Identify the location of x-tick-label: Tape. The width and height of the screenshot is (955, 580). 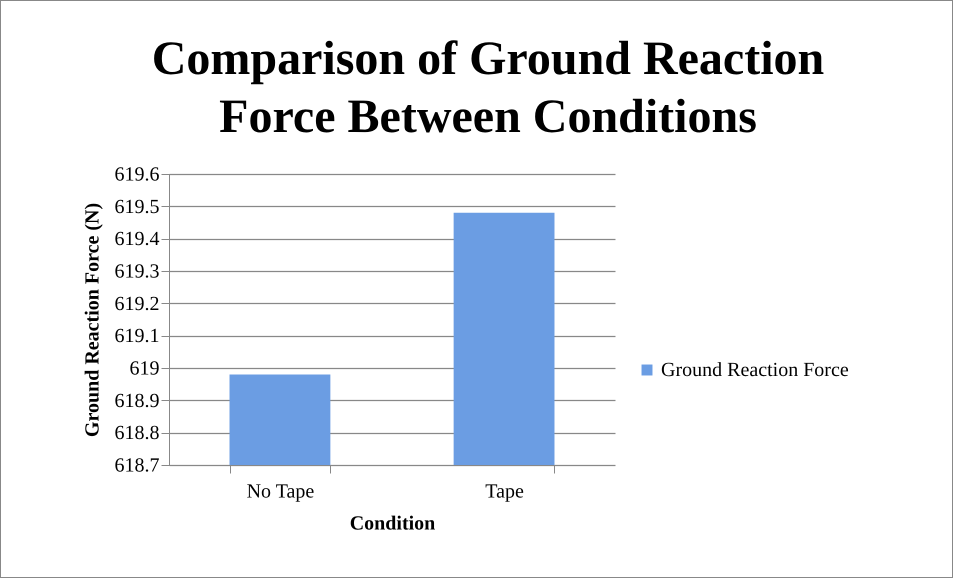
(504, 491).